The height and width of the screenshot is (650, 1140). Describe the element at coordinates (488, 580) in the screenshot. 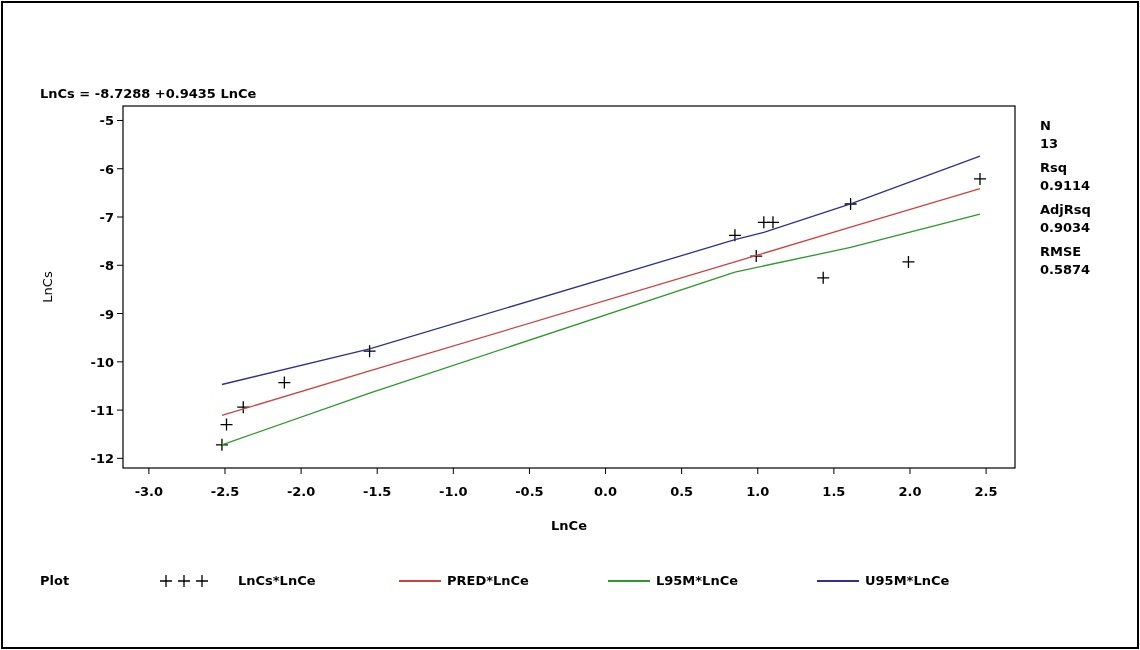

I see `legend-label: PRED*LnCe` at that location.